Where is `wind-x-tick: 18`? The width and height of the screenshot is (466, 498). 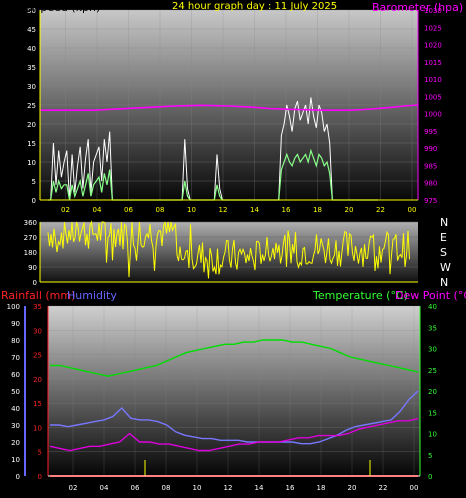
wind-x-tick: 18 is located at coordinates (317, 210).